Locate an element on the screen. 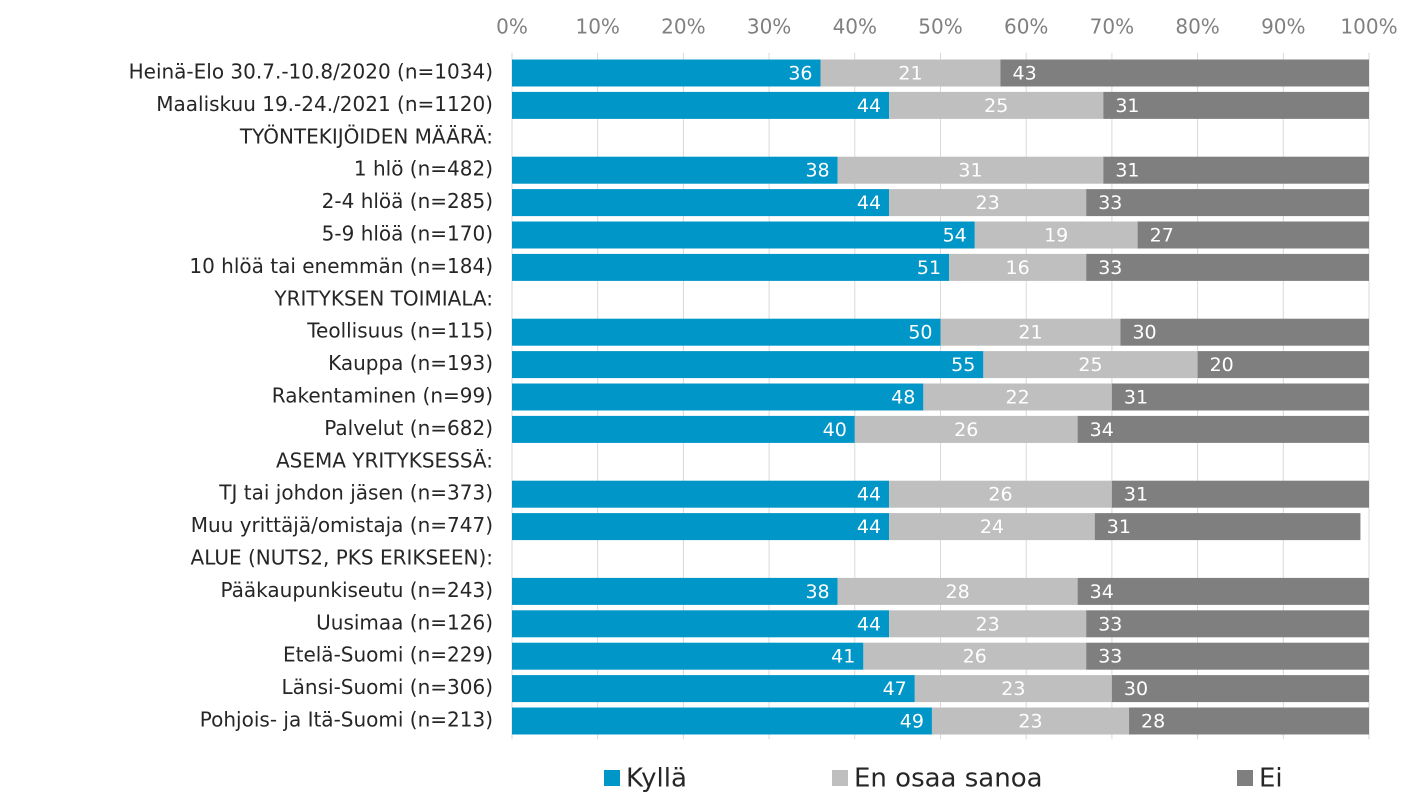 This screenshot has height=798, width=1410. data-label: 40 is located at coordinates (835, 430).